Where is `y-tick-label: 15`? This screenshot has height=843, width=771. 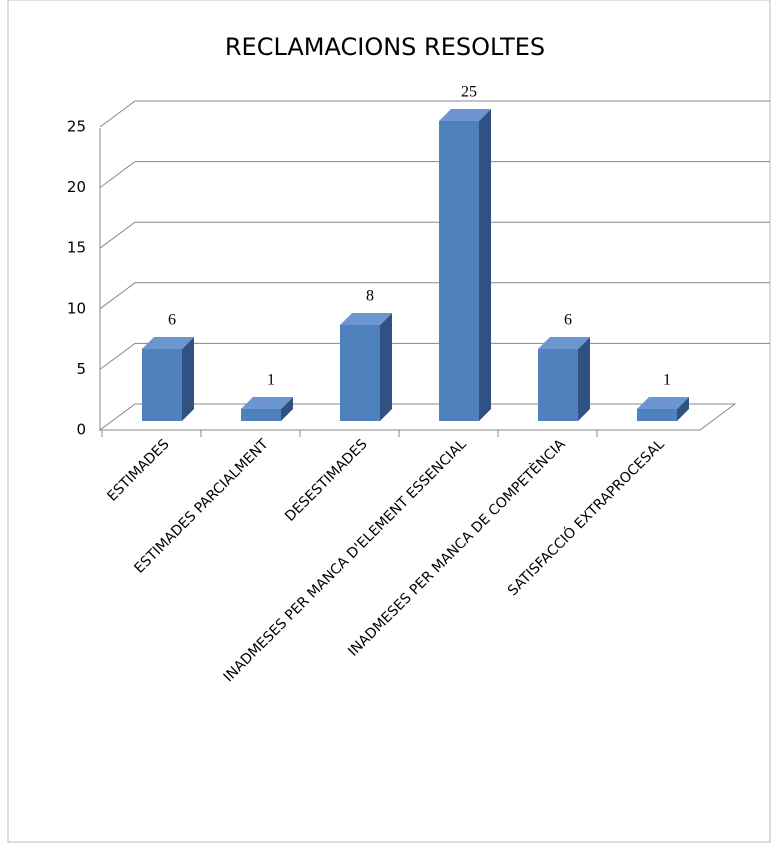 y-tick-label: 15 is located at coordinates (76, 248).